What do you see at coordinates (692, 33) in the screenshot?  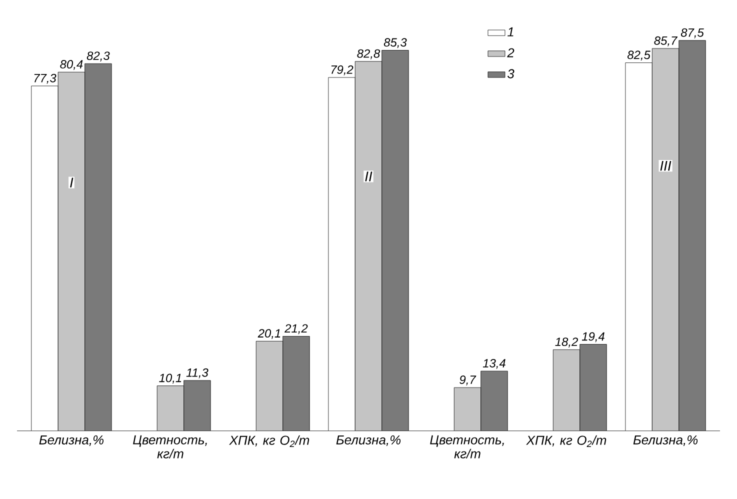 I see `data-label: 87,5` at bounding box center [692, 33].